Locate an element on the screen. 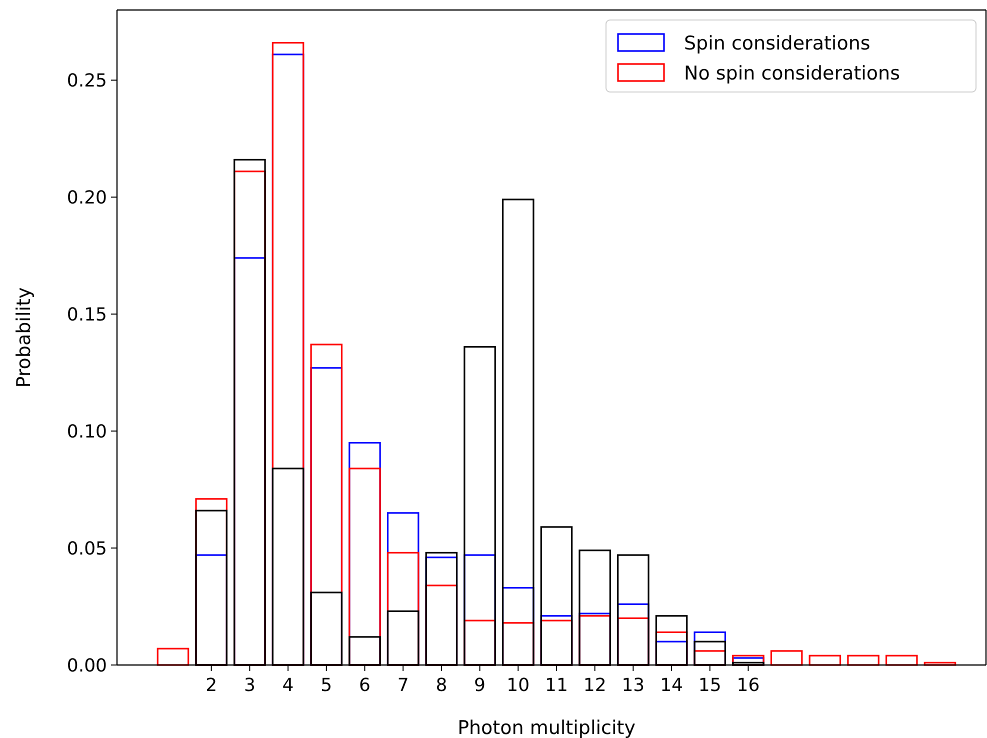 This screenshot has height=738, width=987. y-tick-label: 0.25 is located at coordinates (86, 81).